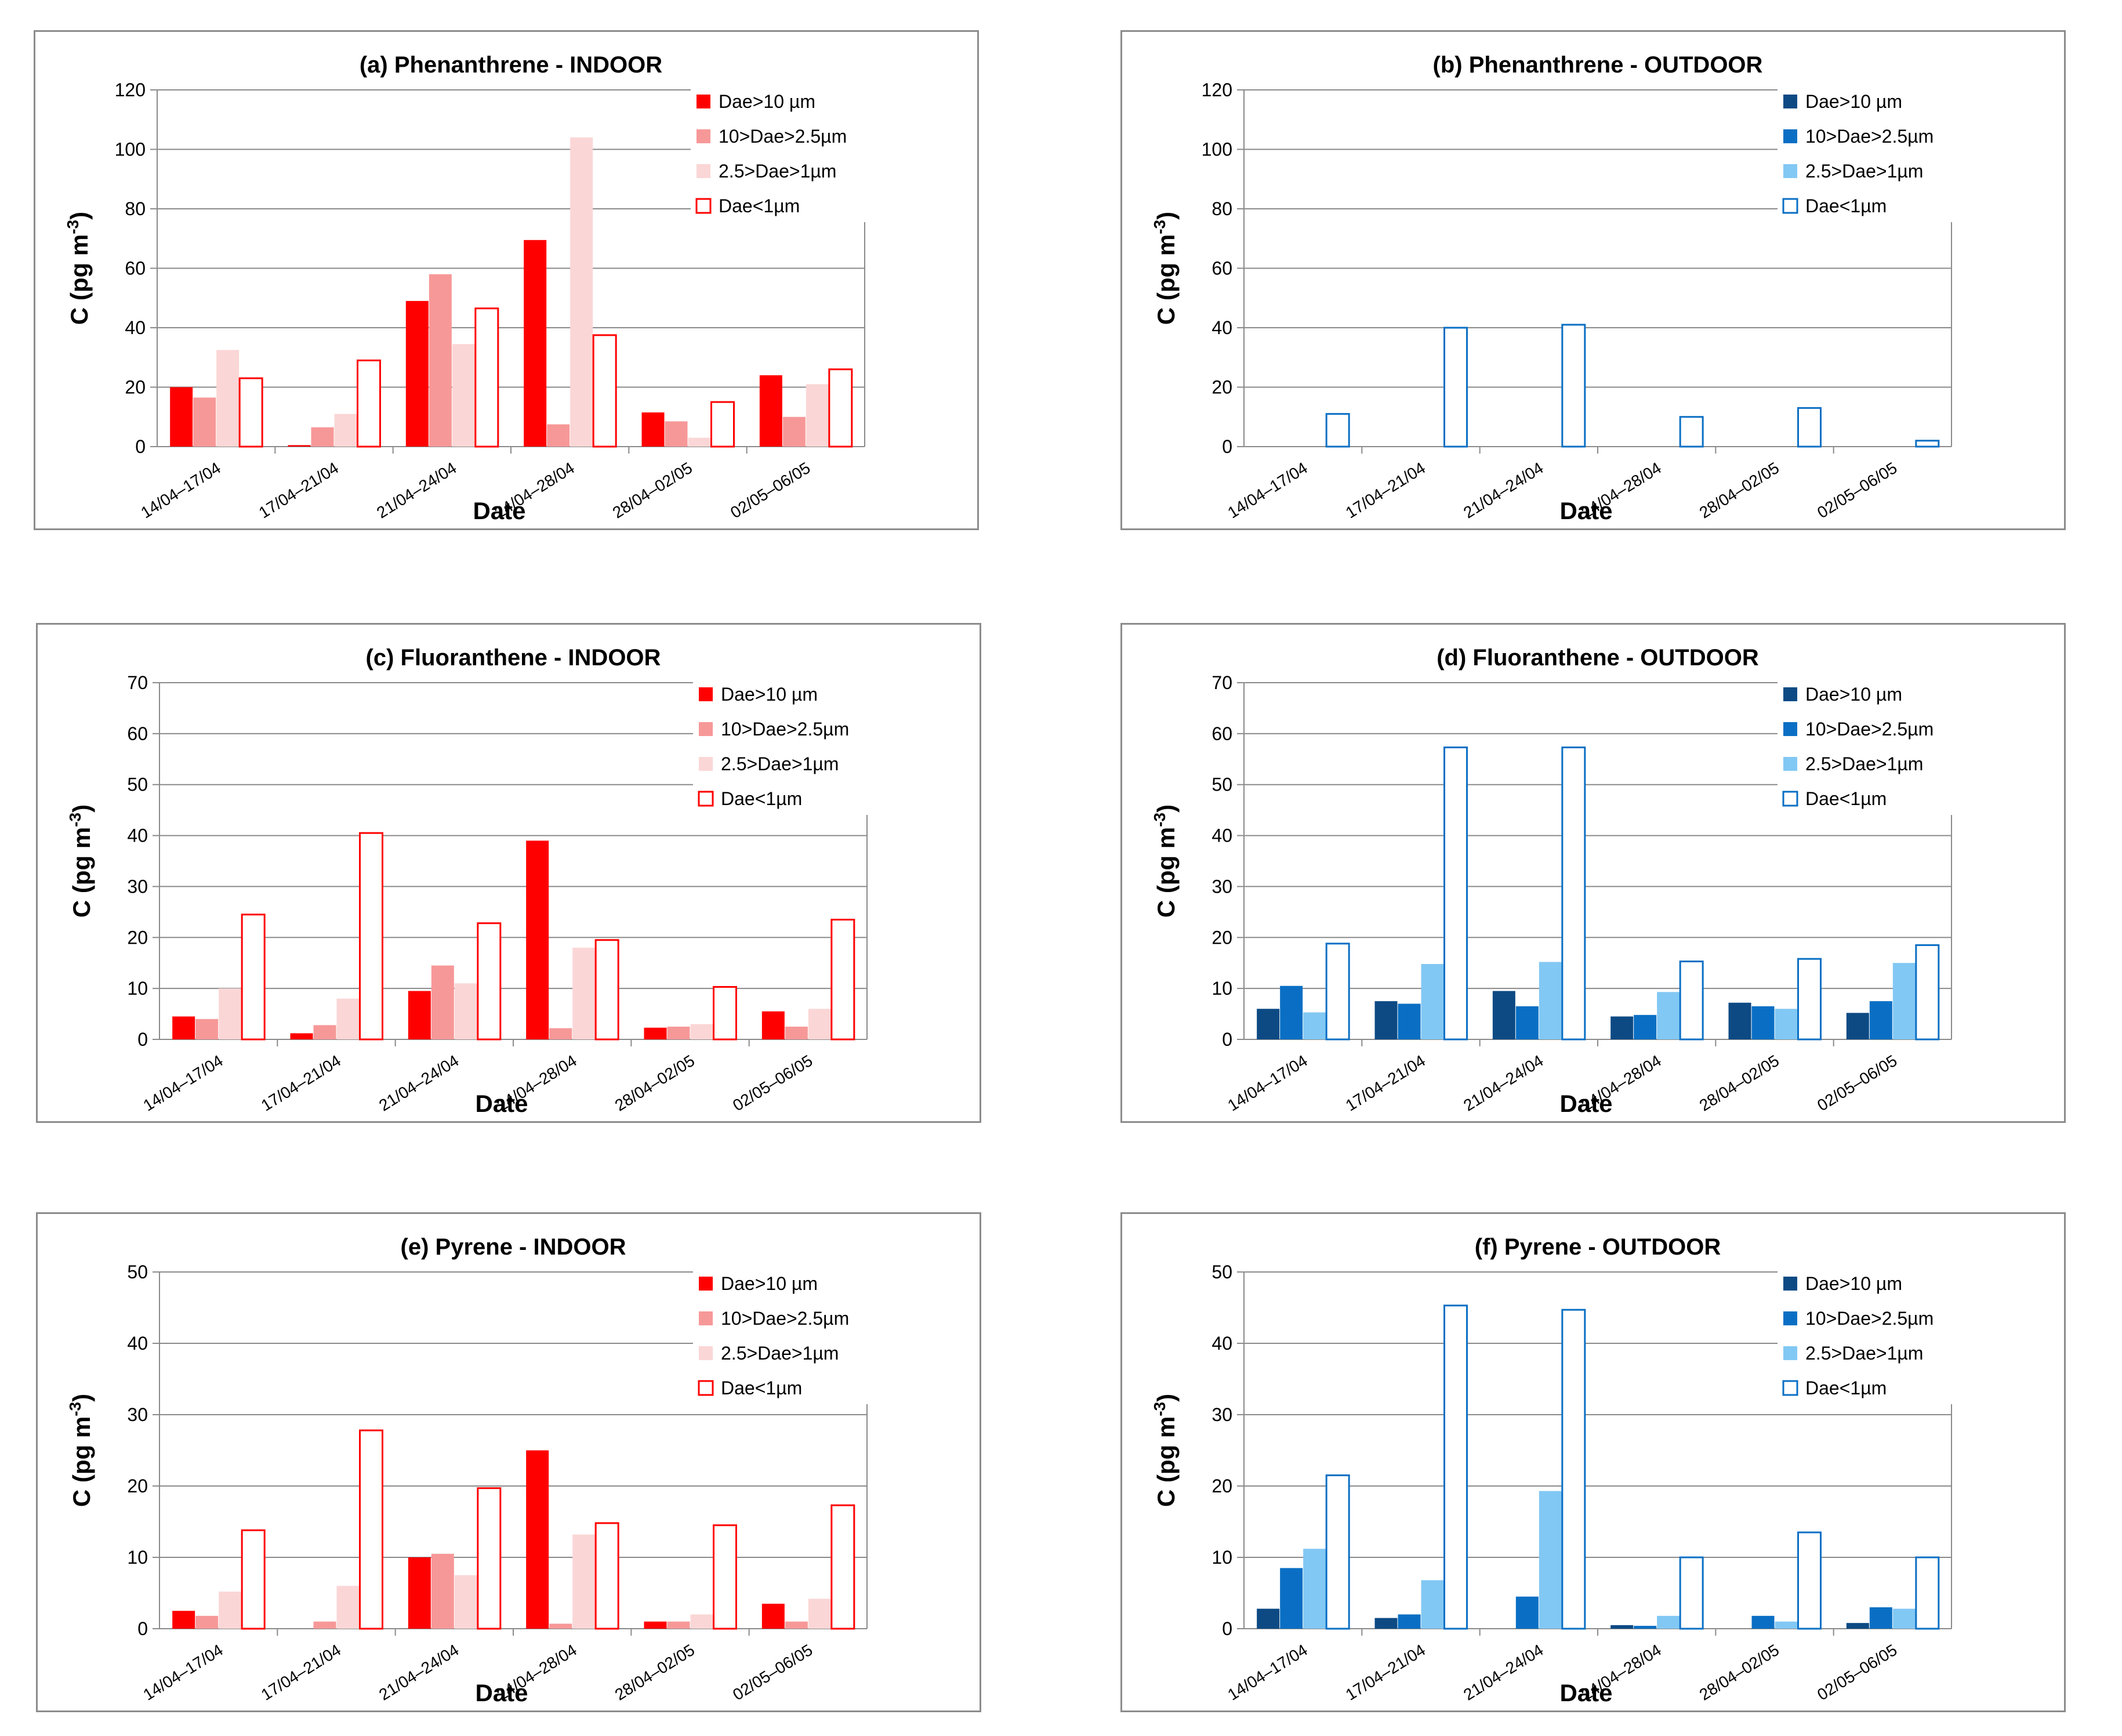 The width and height of the screenshot is (2122, 1736). What do you see at coordinates (1221, 733) in the screenshot?
I see `y-tick-label: 60` at bounding box center [1221, 733].